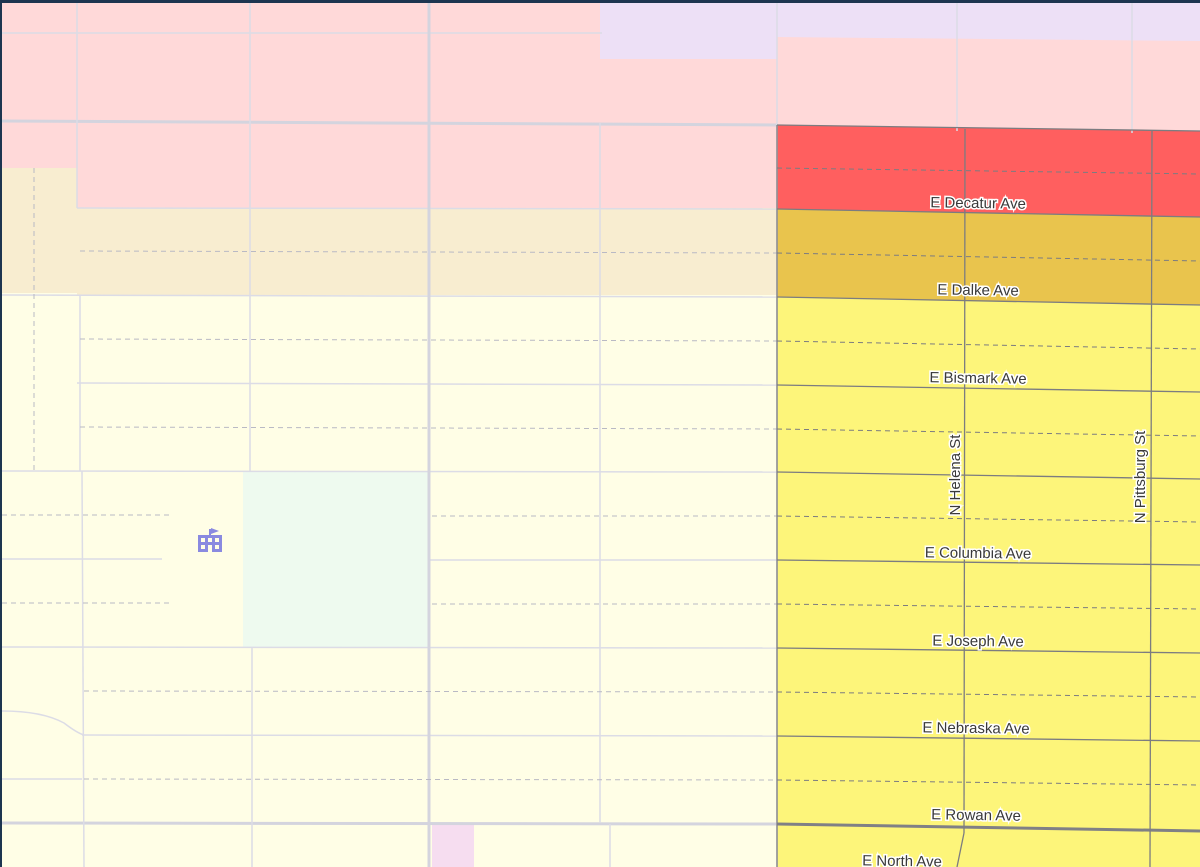  What do you see at coordinates (978, 553) in the screenshot?
I see `label-e-columbia-ave: E Columbia Ave` at bounding box center [978, 553].